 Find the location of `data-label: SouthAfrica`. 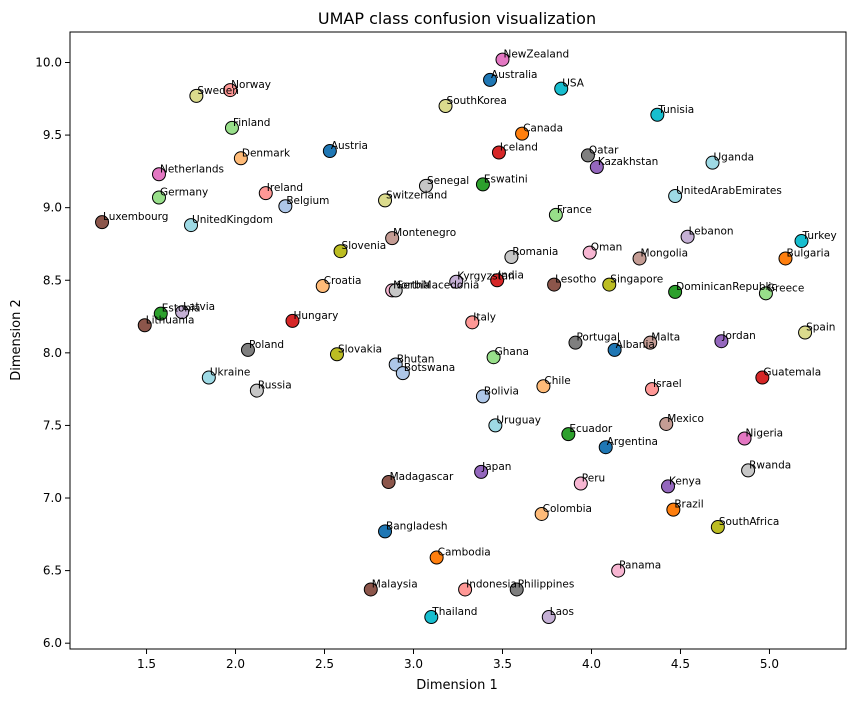

data-label: SouthAfrica is located at coordinates (749, 522).